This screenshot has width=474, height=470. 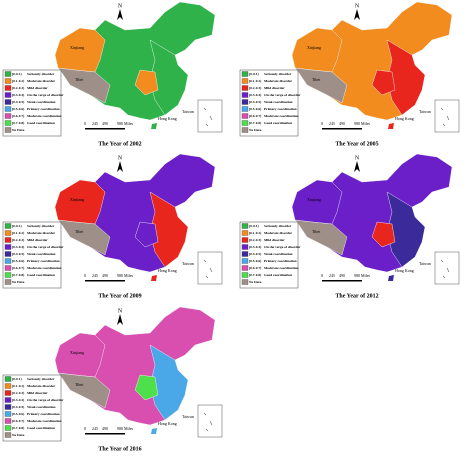 I want to click on legend-label: Primary coordination, so click(x=280, y=261).